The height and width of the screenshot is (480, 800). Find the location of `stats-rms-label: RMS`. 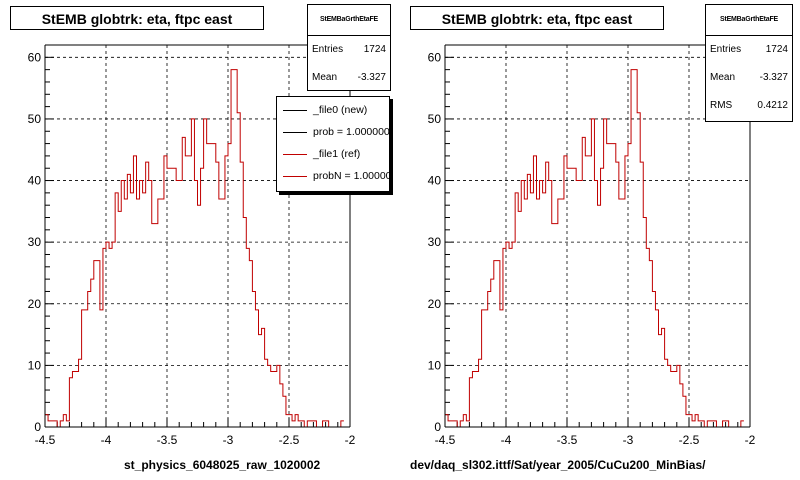

stats-rms-label: RMS is located at coordinates (721, 105).